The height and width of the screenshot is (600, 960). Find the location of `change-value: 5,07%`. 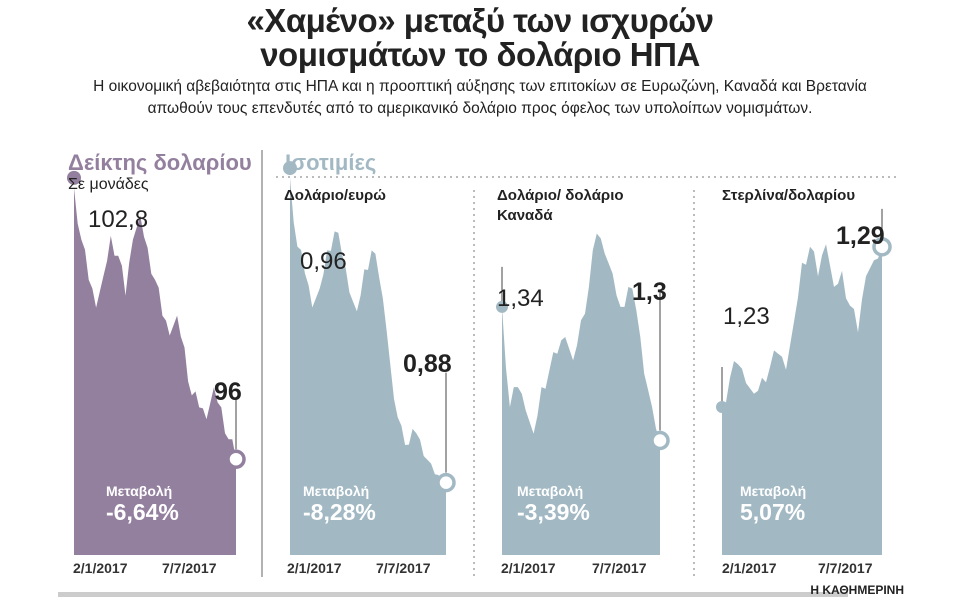

change-value: 5,07% is located at coordinates (773, 512).